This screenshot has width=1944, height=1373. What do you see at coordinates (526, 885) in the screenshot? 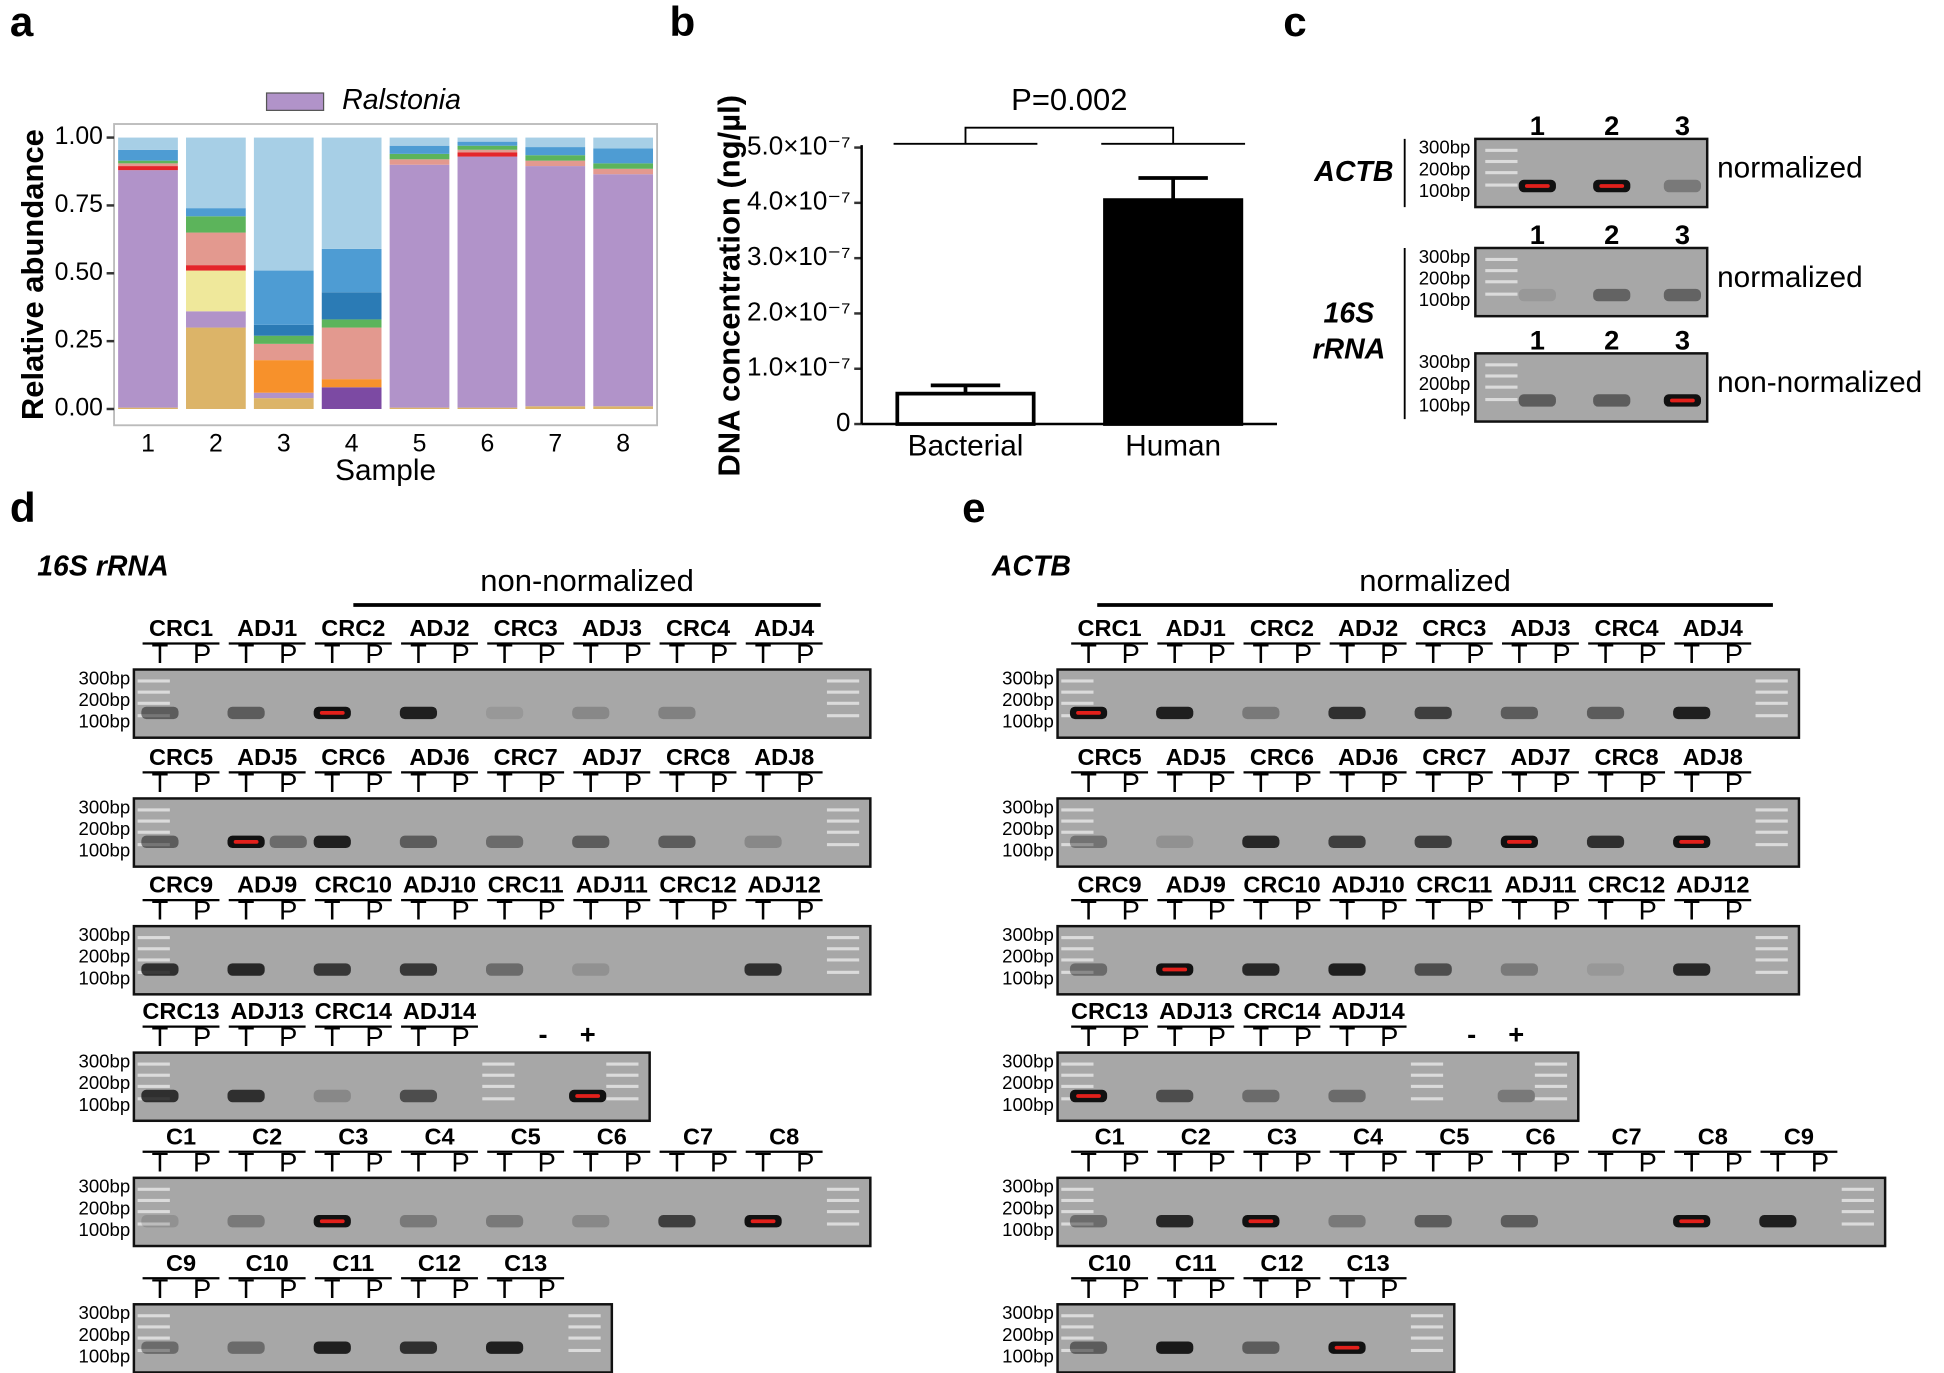
I see `group-label: CRC11` at bounding box center [526, 885].